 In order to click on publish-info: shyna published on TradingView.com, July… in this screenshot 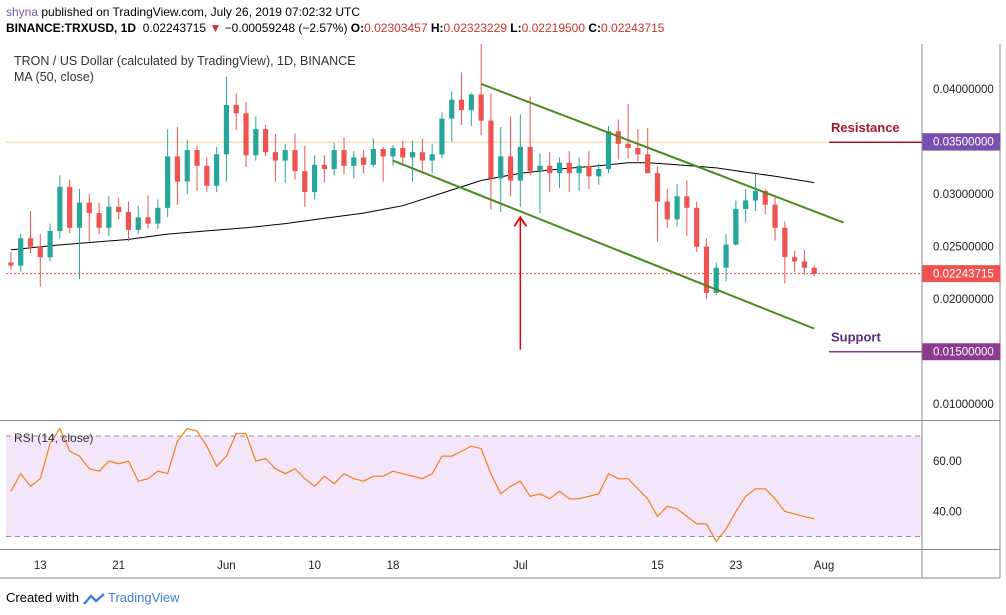, I will do `click(183, 12)`.